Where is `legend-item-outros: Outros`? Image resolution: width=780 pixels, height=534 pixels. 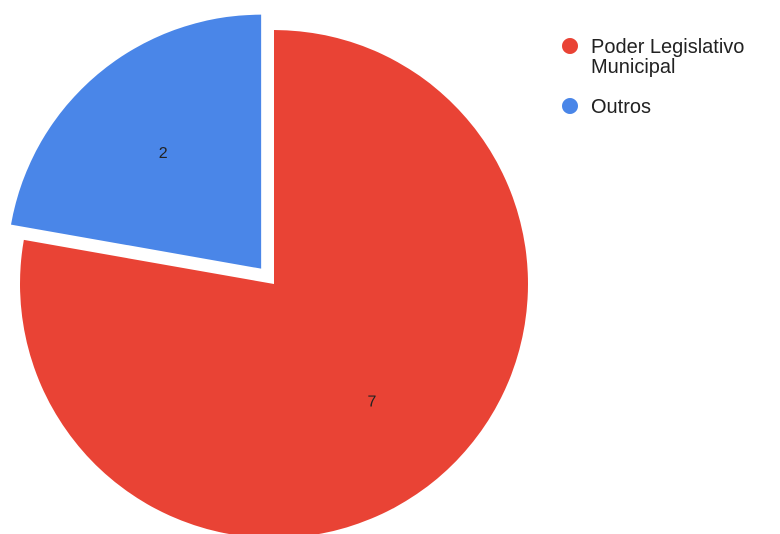
legend-item-outros: Outros is located at coordinates (606, 107).